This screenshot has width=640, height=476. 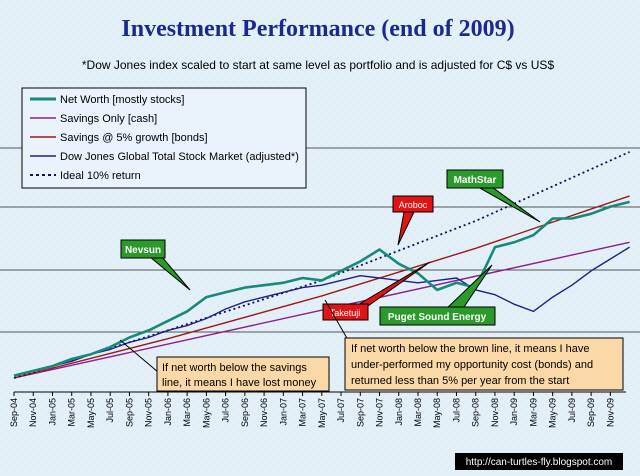 What do you see at coordinates (52, 412) in the screenshot?
I see `x-tick-label: Jan-05` at bounding box center [52, 412].